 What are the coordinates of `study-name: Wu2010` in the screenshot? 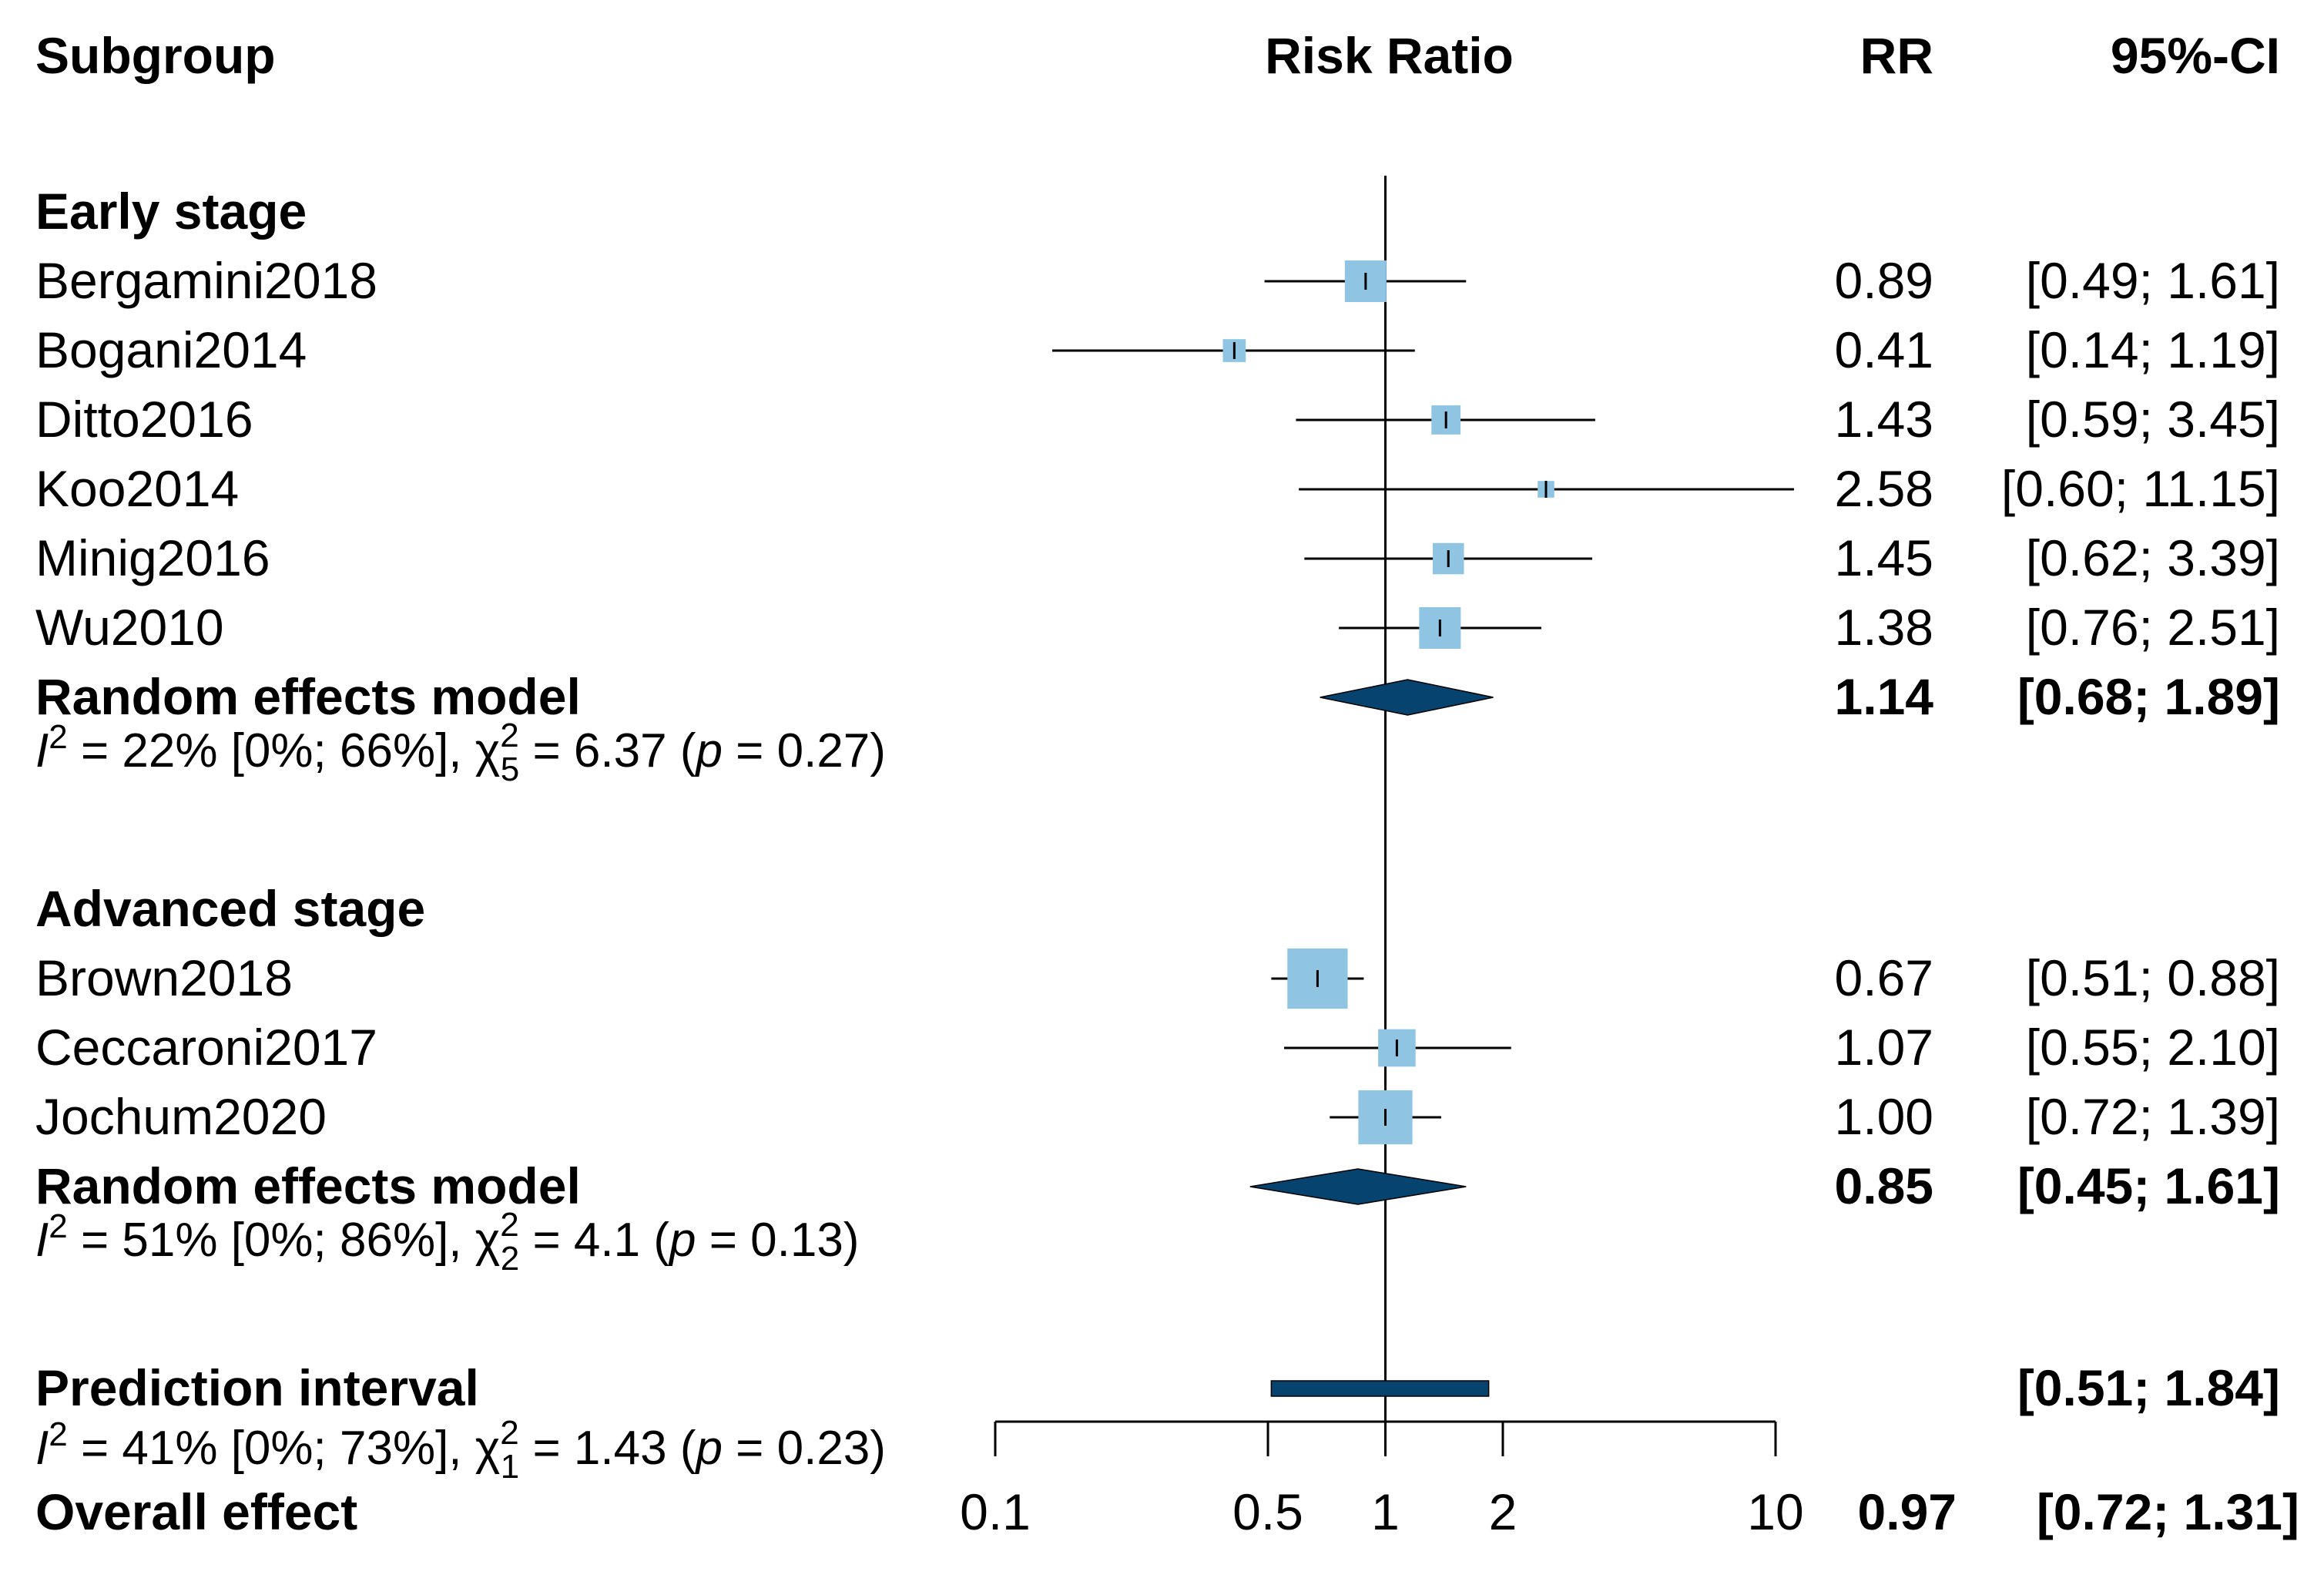 It's located at (129, 627).